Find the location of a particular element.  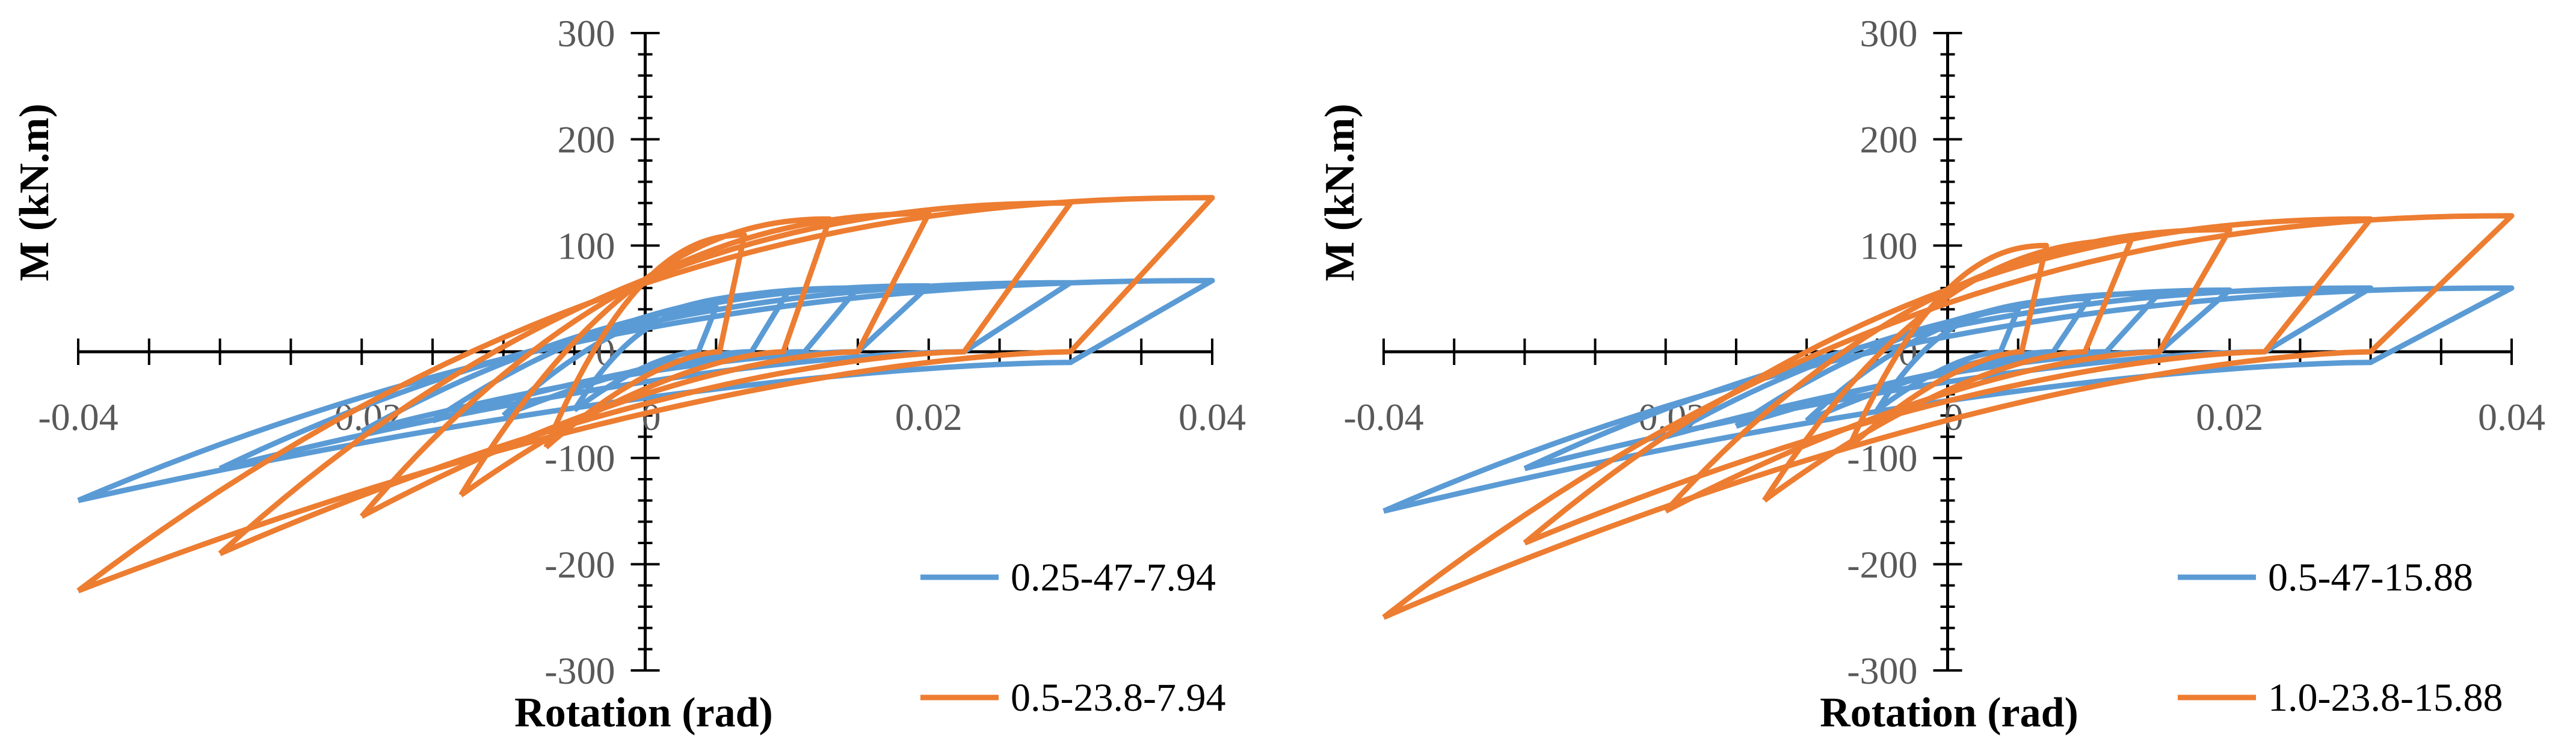

legend: 0.25-47-7.94 0.5-23.8-7.94 is located at coordinates (1072, 638).